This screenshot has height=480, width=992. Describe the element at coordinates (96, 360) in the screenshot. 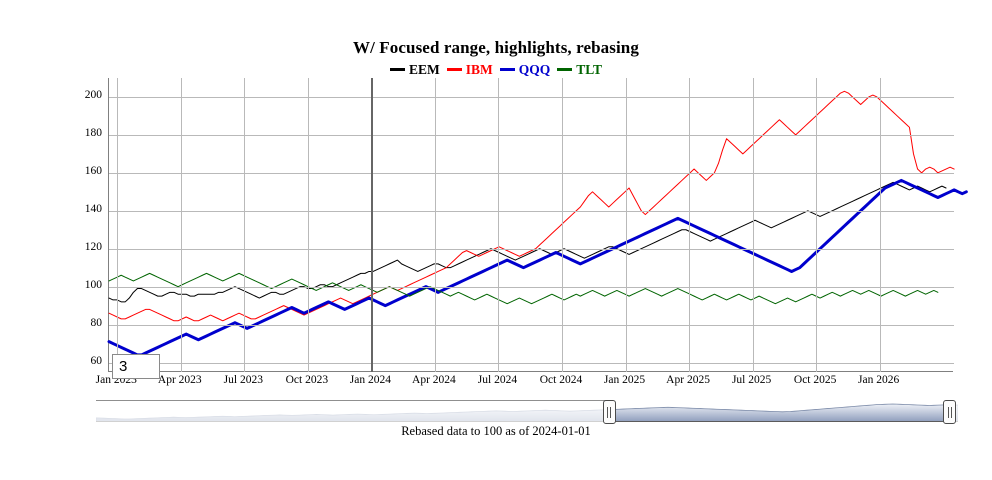

I see `y-tick-label: 60` at that location.